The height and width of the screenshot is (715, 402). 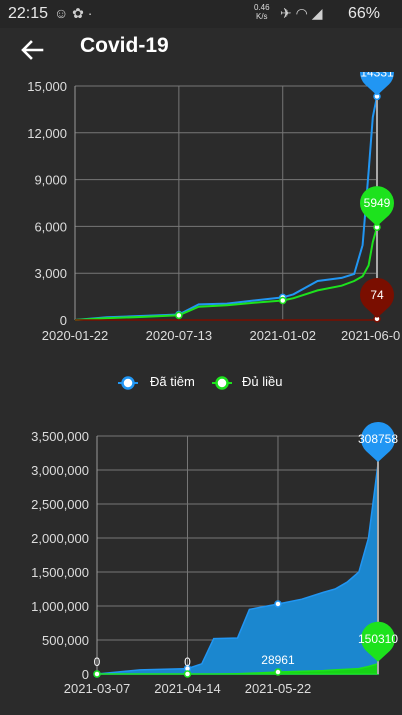 What do you see at coordinates (50, 180) in the screenshot?
I see `chart1-y-tick-label: 9,000` at bounding box center [50, 180].